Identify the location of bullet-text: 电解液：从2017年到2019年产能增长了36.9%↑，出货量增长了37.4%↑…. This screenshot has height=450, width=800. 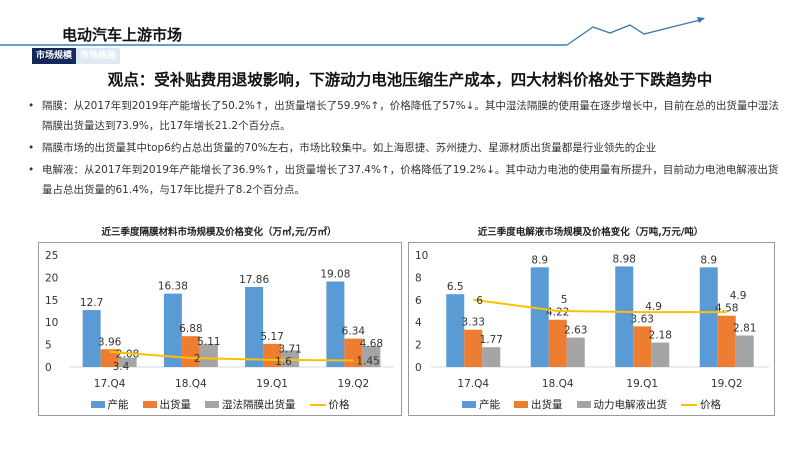
(410, 180).